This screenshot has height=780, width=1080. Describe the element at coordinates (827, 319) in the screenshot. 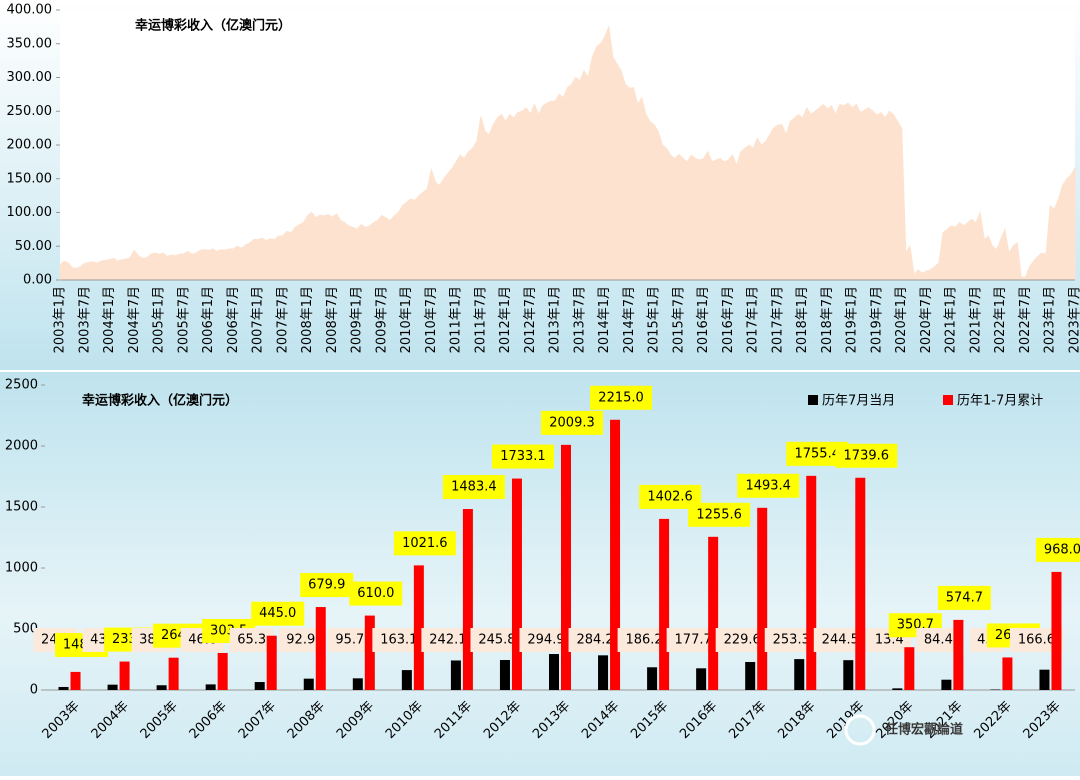

I see `x-tick-label: 2018年7月` at that location.